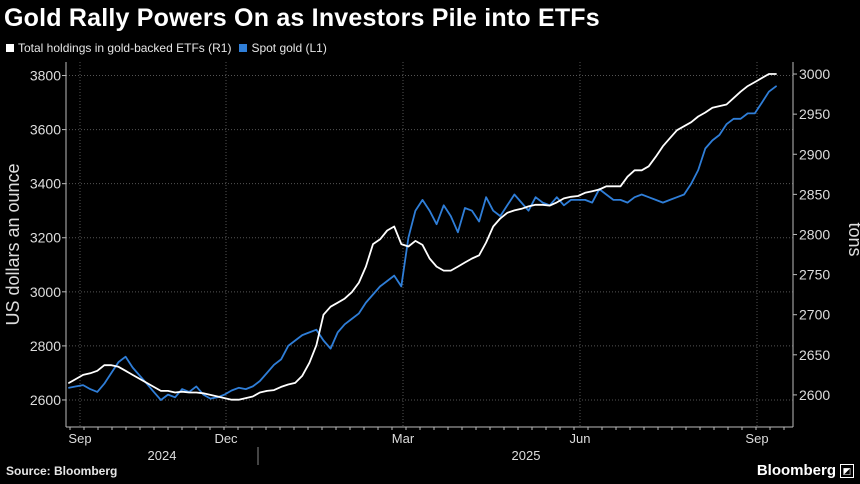 This screenshot has height=484, width=860. What do you see at coordinates (125, 48) in the screenshot?
I see `legend-label-etf-holdings: Total holdings in gold-backed ETFs (R1)` at bounding box center [125, 48].